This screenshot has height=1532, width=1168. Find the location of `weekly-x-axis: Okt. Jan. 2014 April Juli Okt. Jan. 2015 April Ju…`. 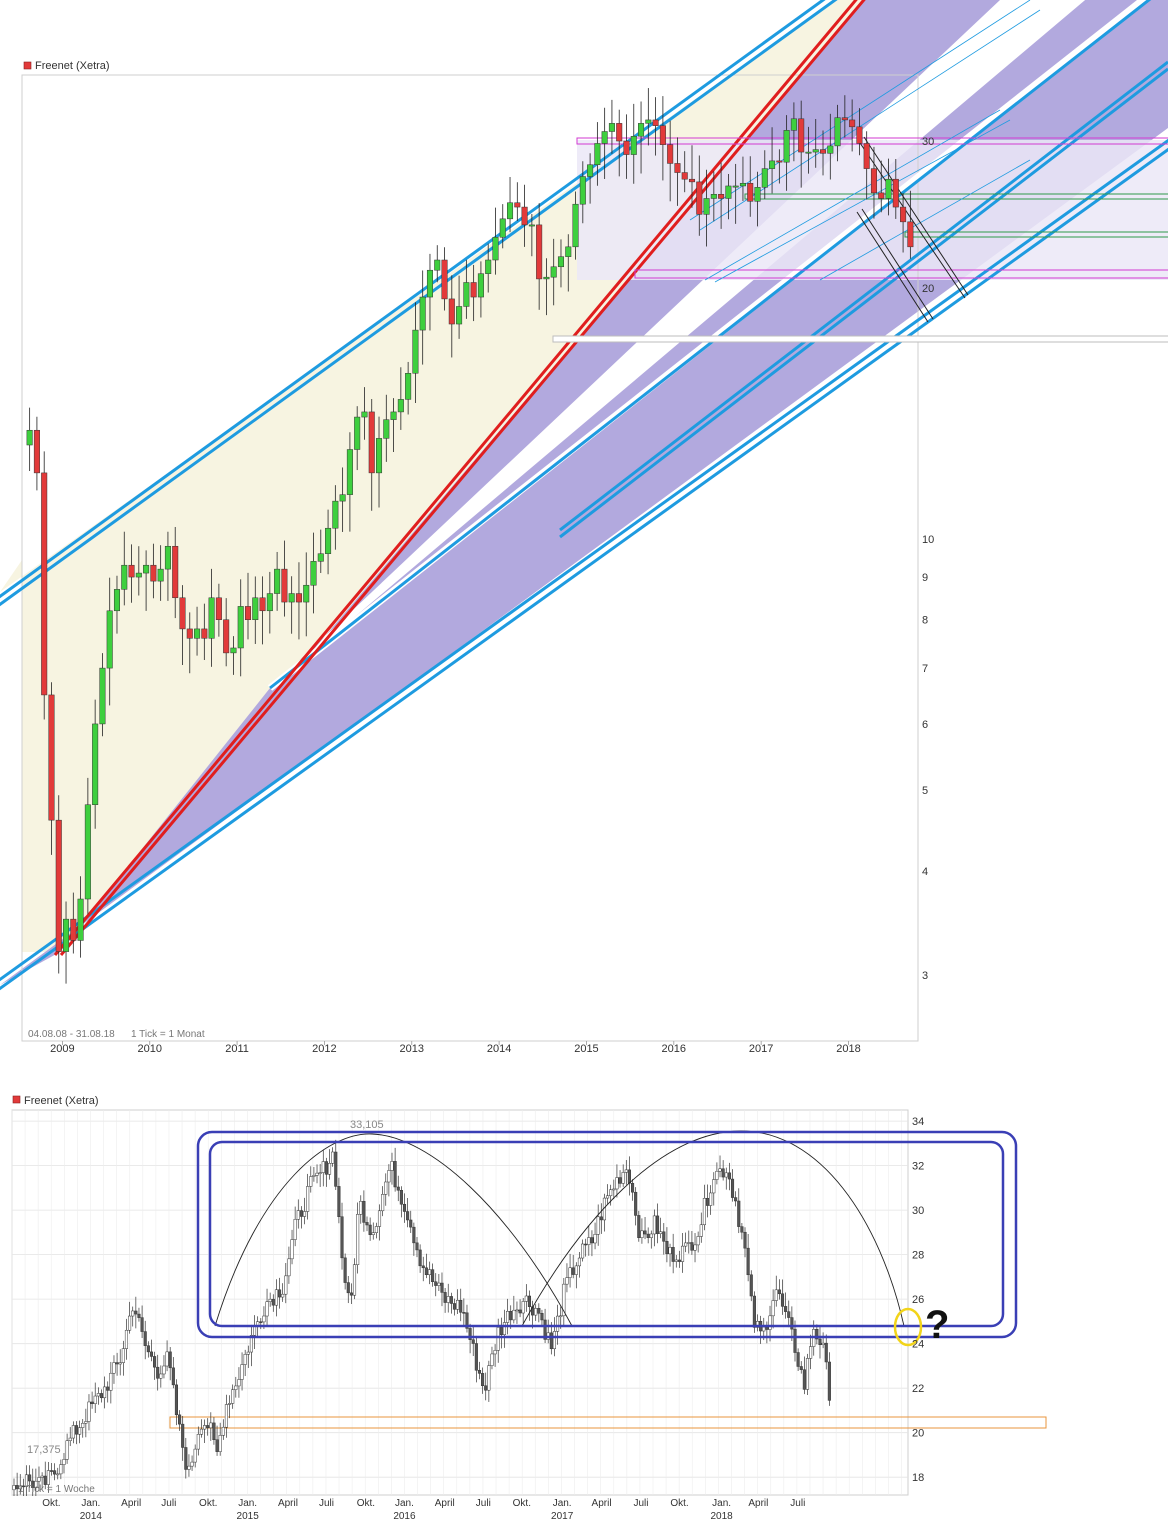

weekly-x-axis: Okt. Jan. 2014 April Juli Okt. Jan. 2015 April Ju… is located at coordinates (423, 1510).